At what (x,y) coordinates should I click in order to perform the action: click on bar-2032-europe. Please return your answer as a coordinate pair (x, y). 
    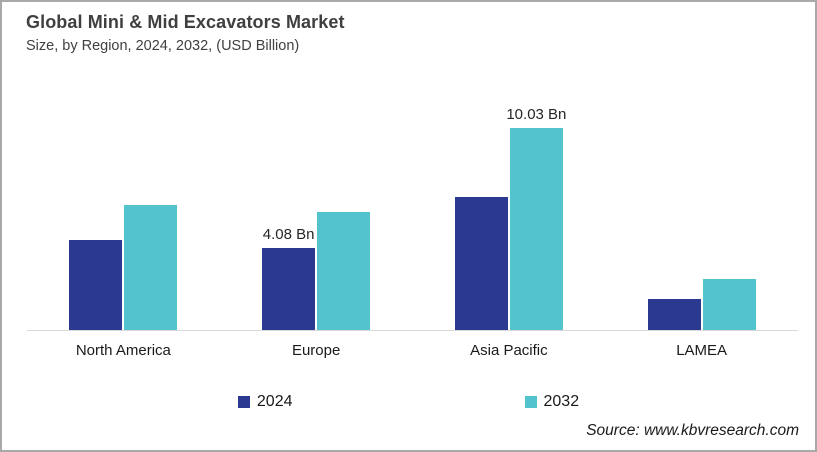
    Looking at the image, I should click on (344, 271).